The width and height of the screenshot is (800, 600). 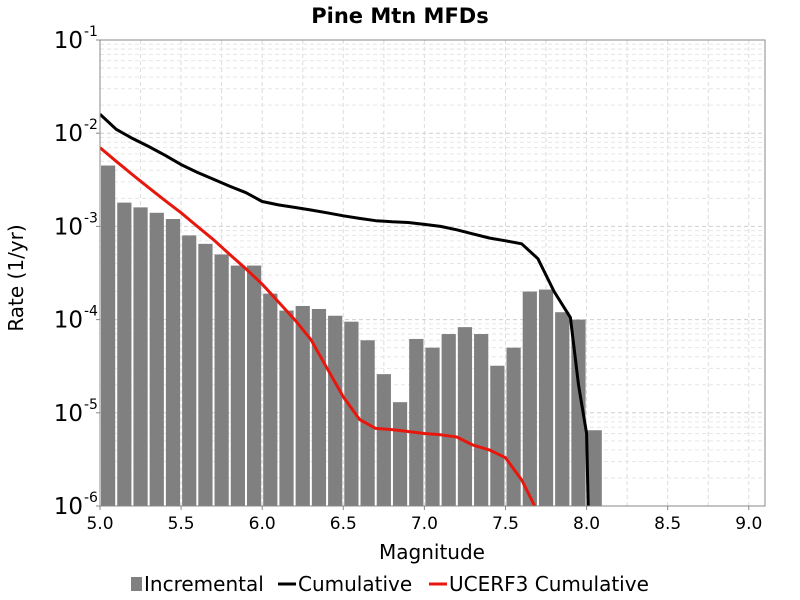 What do you see at coordinates (204, 584) in the screenshot?
I see `legend-label-incremental: Incremental` at bounding box center [204, 584].